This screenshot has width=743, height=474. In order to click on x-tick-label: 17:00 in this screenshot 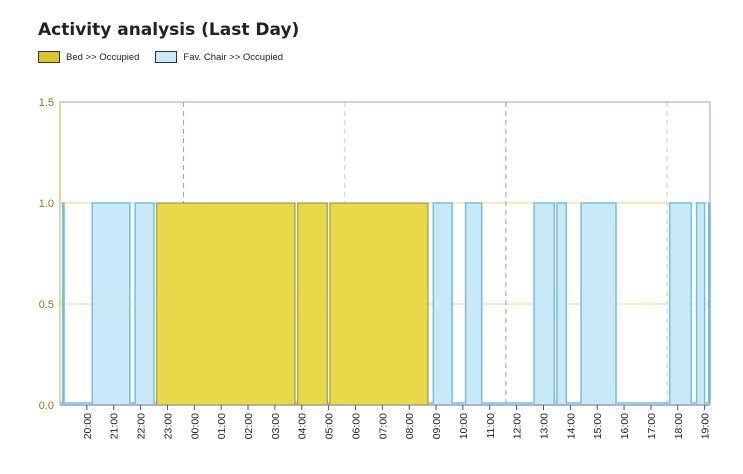, I will do `click(652, 426)`.